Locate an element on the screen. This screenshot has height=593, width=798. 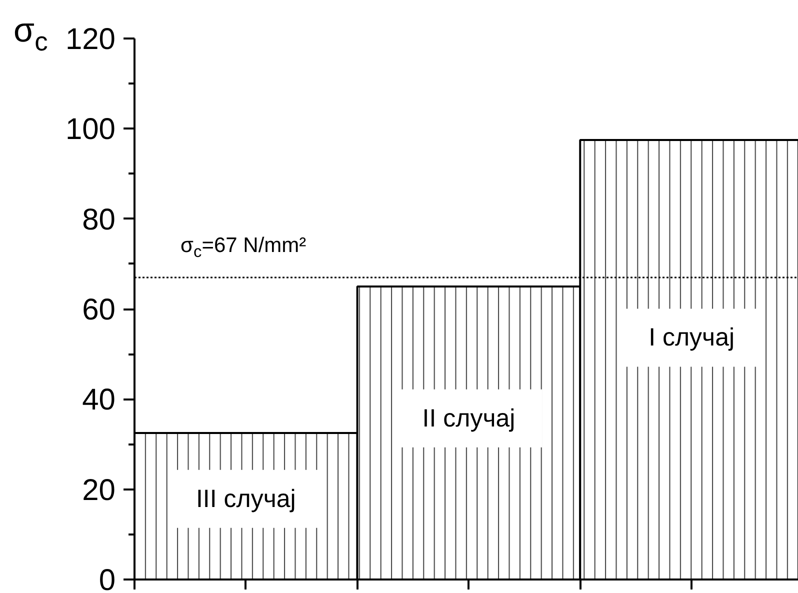
y-tick-label: 100 is located at coordinates (90, 129).